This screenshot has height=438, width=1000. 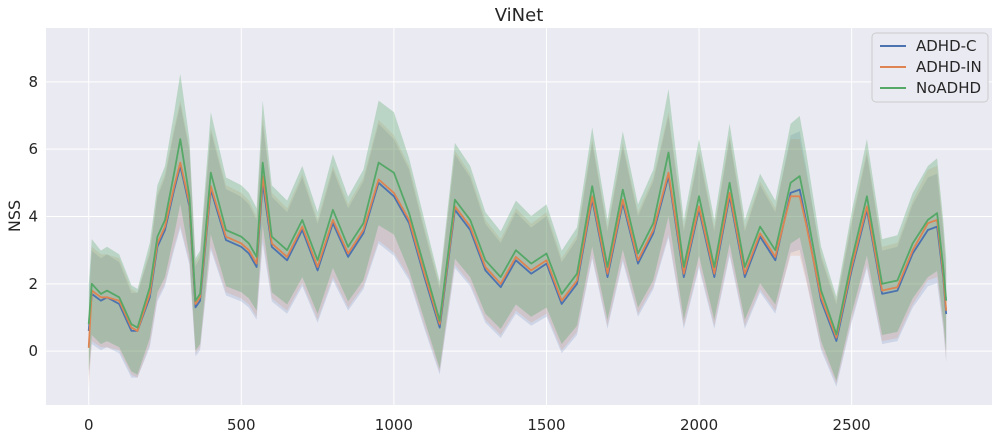 What do you see at coordinates (477, 425) in the screenshot?
I see `x-tick-labels: 0 500 1000 1500 2000 2500` at bounding box center [477, 425].